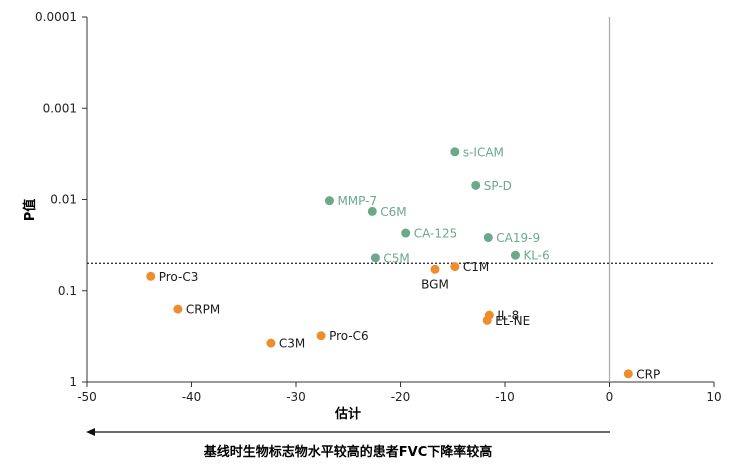  Describe the element at coordinates (455, 267) in the screenshot. I see `point-c1m` at that location.